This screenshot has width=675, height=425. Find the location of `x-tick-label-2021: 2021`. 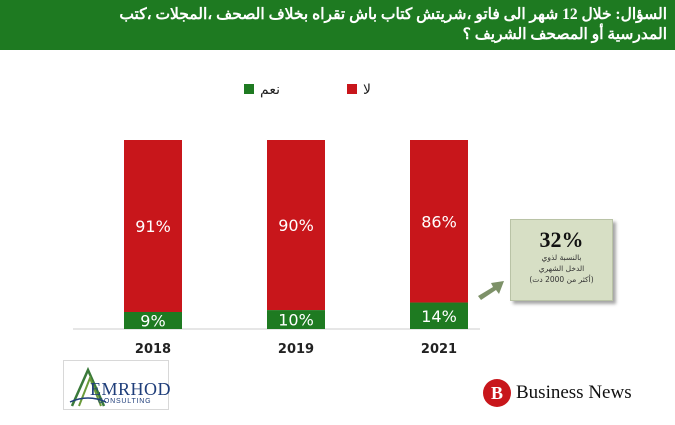

x-tick-label-2021: 2021 is located at coordinates (439, 349).